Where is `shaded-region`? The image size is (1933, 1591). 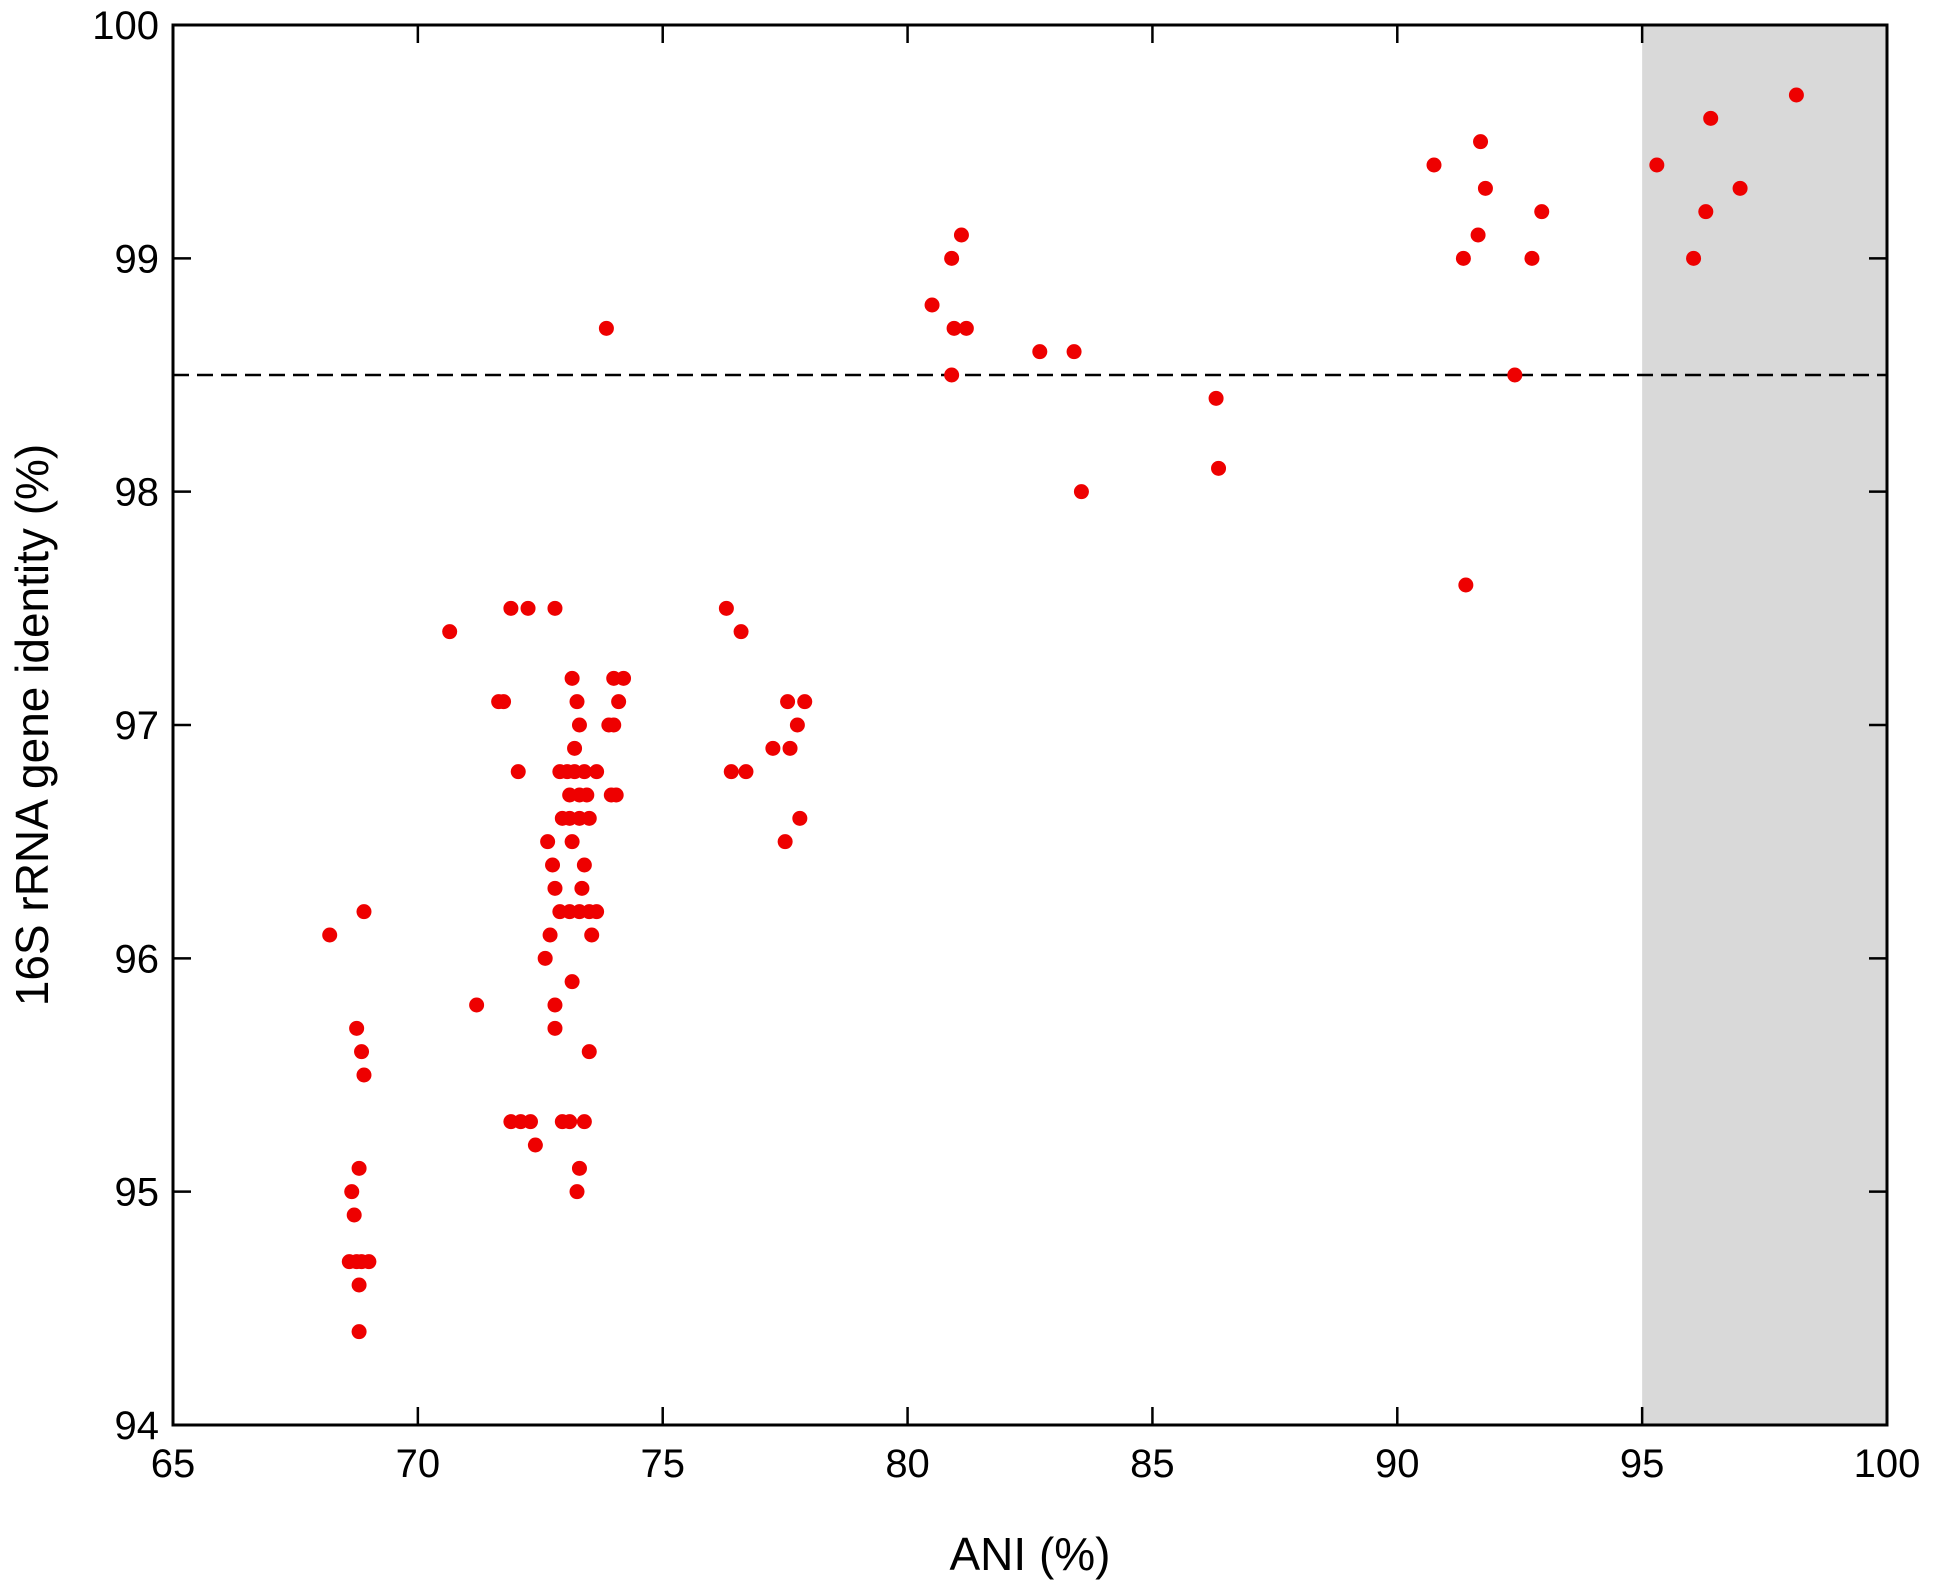
shaded-region is located at coordinates (1764, 725).